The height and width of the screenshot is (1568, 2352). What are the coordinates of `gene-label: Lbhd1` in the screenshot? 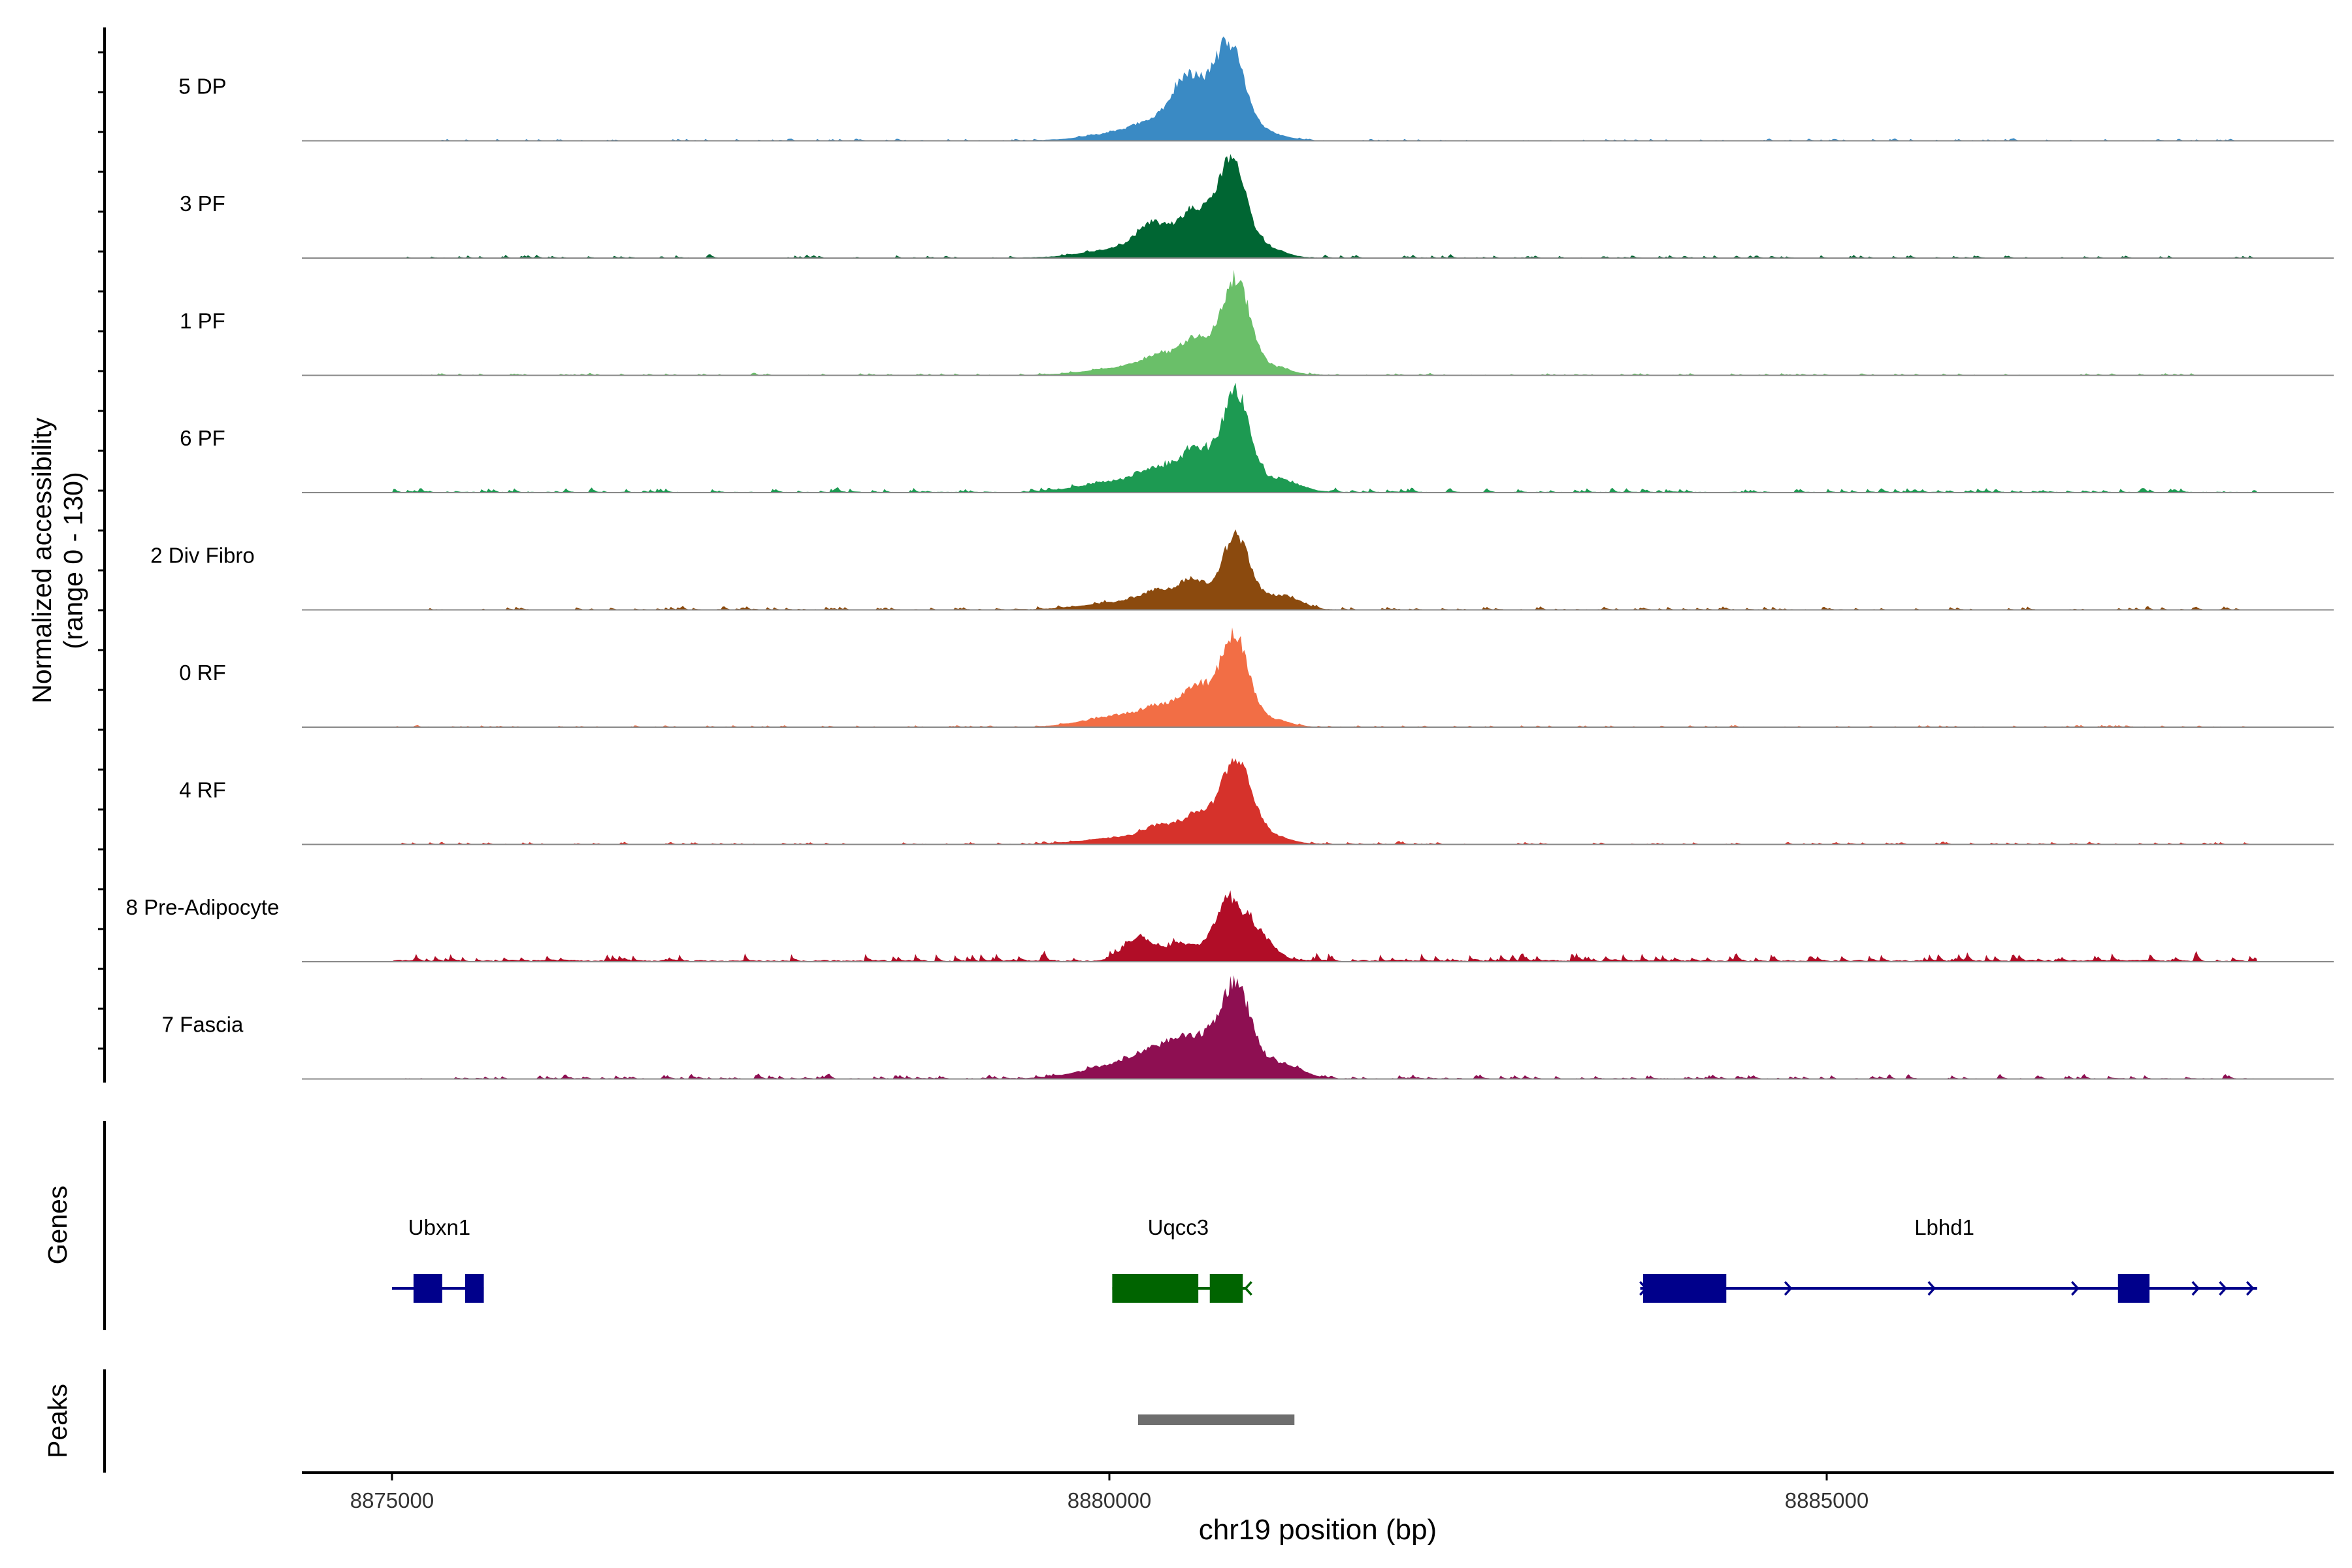 It's located at (1944, 1227).